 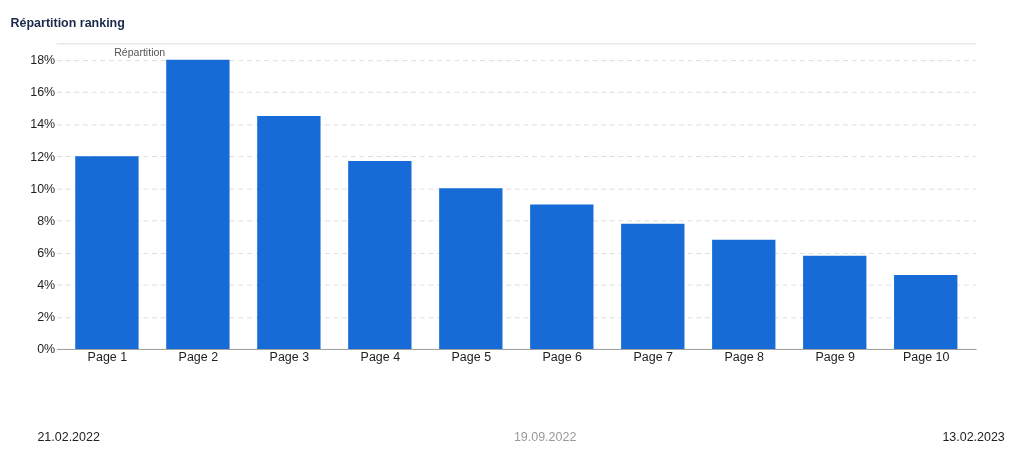 I want to click on y-tick-label: 6%, so click(x=46, y=252).